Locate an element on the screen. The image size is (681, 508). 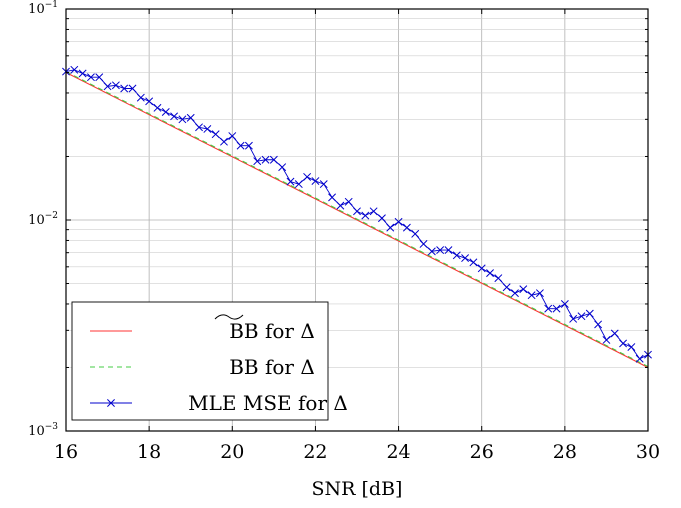
y-tick-label: 10⁻¹ is located at coordinates (43, 8).